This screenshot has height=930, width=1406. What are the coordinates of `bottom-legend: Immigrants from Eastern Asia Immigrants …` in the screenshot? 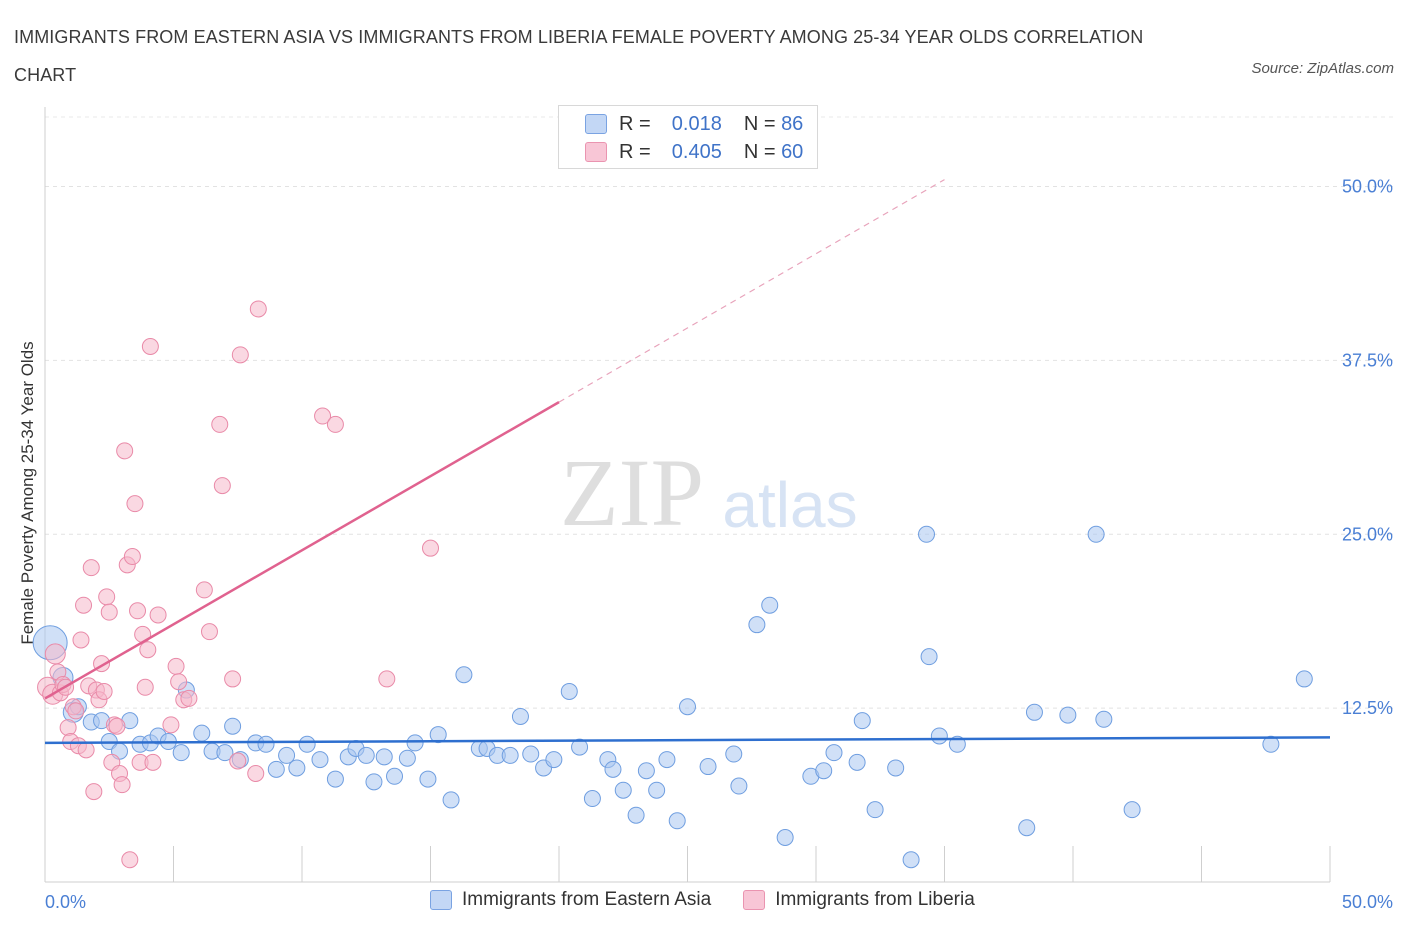 It's located at (718, 900).